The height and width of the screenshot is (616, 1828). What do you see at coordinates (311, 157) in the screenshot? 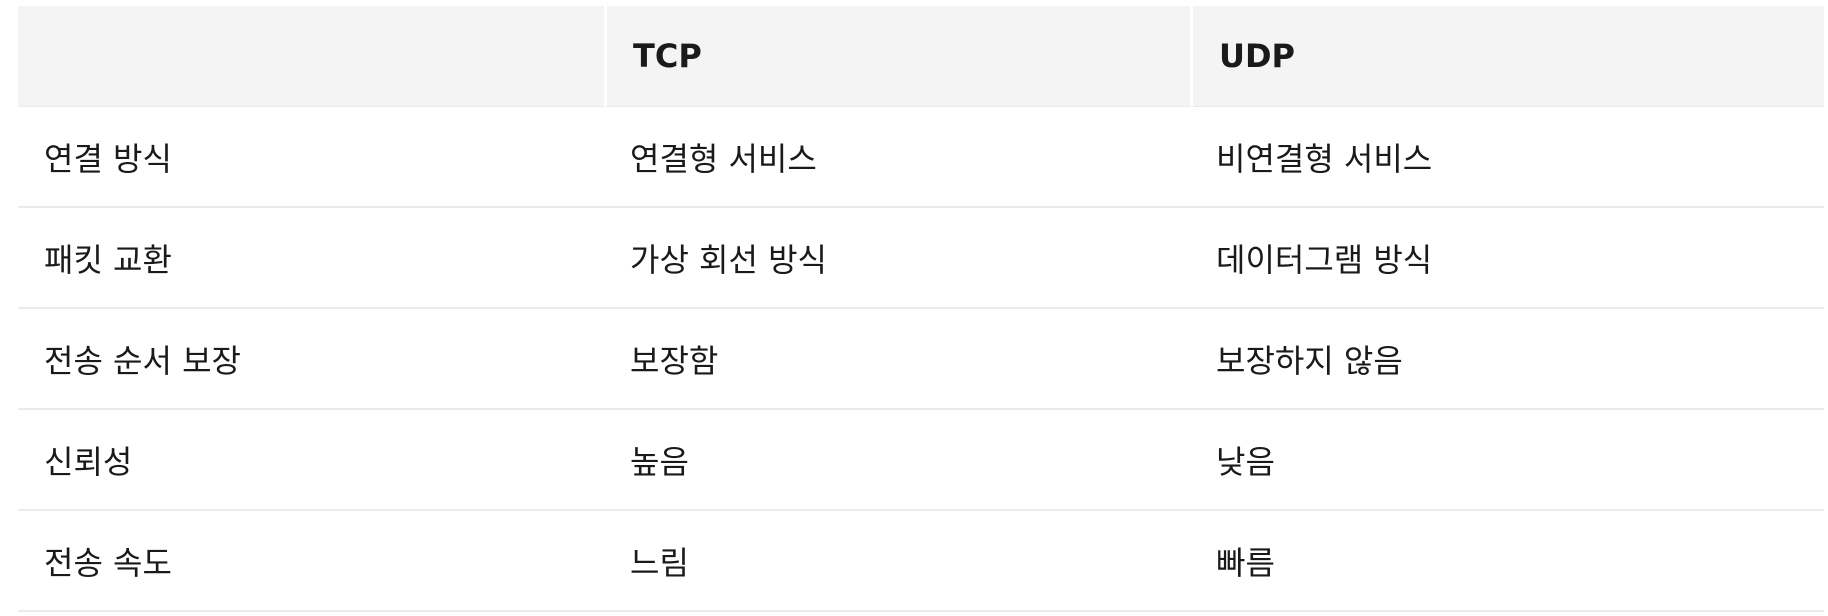
I see `row-label-cell: 연결 방식` at bounding box center [311, 157].